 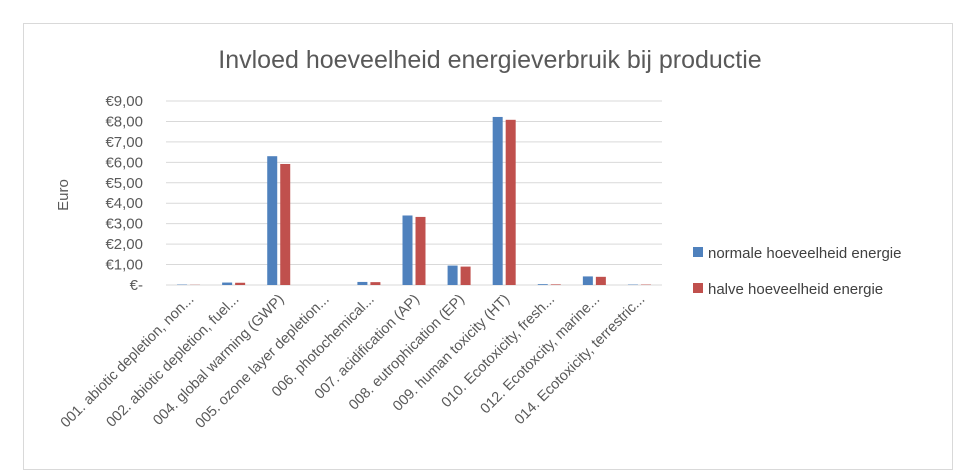 What do you see at coordinates (124, 121) in the screenshot?
I see `y-tick-label: €8,00` at bounding box center [124, 121].